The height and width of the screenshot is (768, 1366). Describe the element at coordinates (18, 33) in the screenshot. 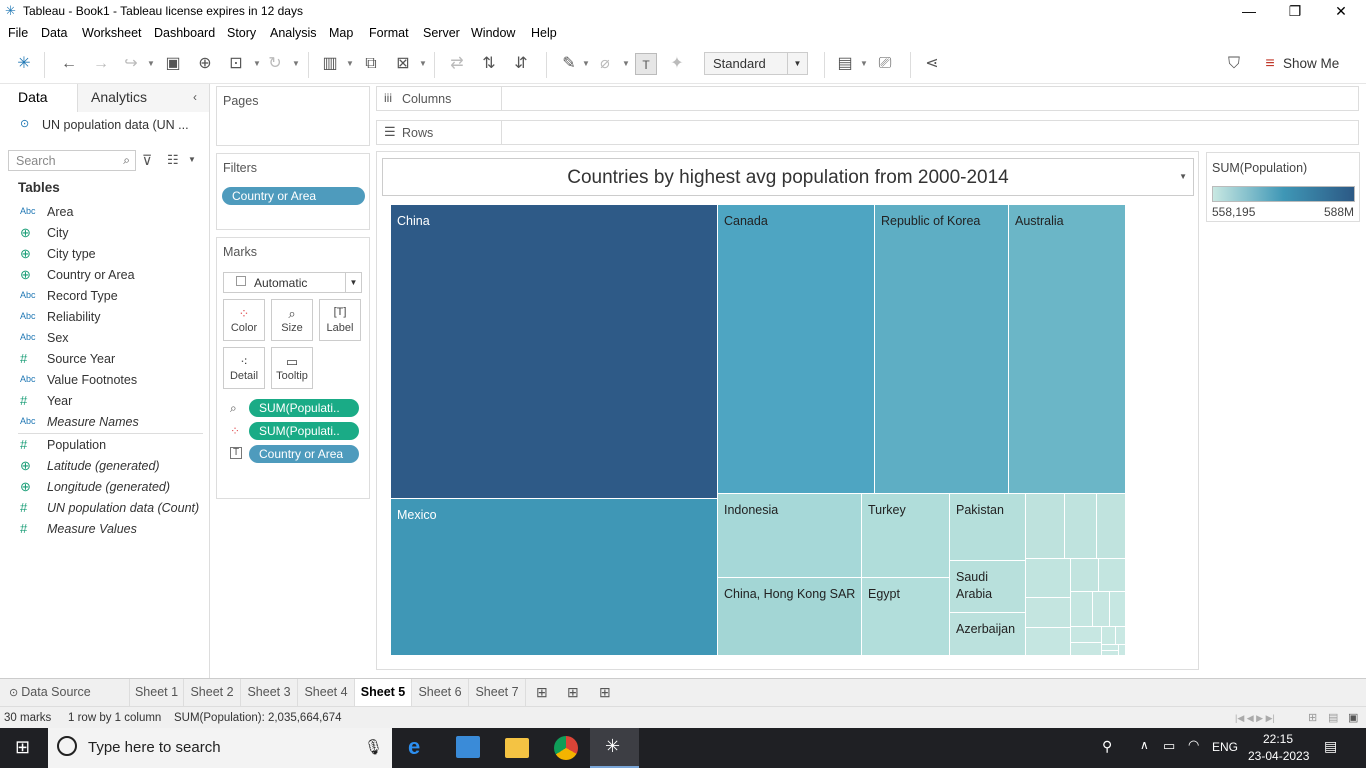

I see `menu-file: File` at that location.